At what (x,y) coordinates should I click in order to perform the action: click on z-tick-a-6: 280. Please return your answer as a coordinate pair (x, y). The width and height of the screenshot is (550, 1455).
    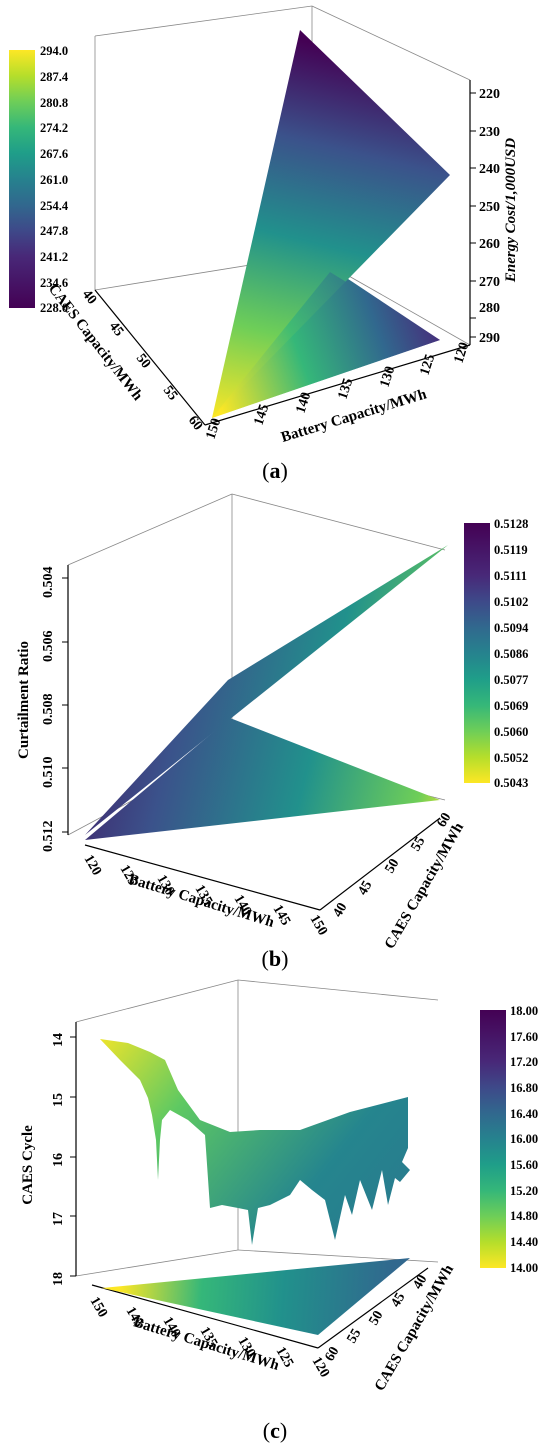
    Looking at the image, I should click on (489, 308).